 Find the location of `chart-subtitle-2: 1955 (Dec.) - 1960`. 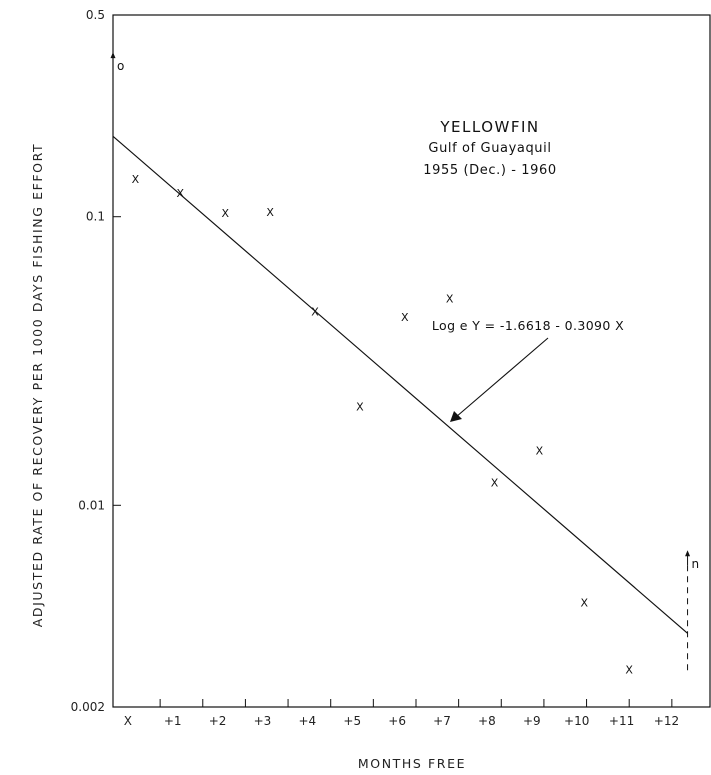

chart-subtitle-2: 1955 (Dec.) - 1960 is located at coordinates (490, 170).